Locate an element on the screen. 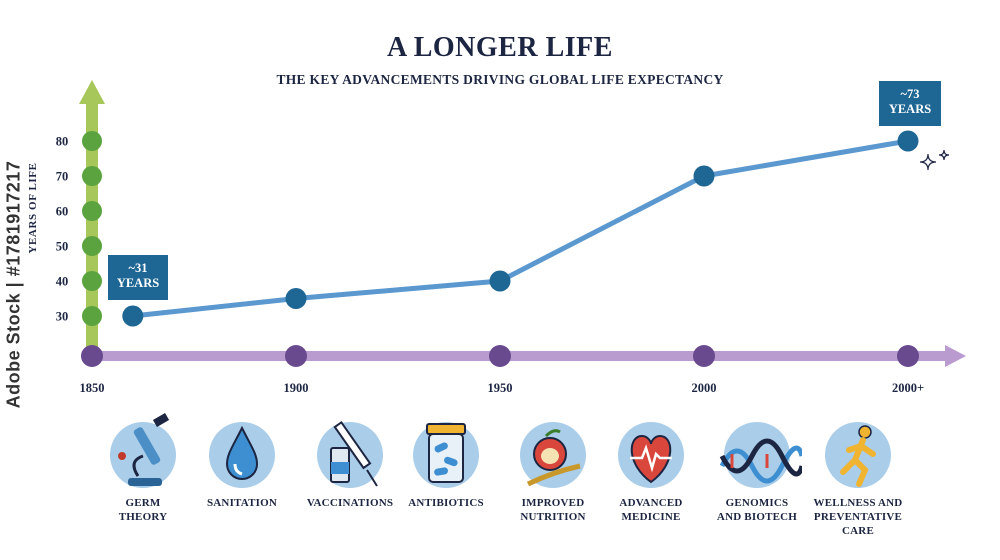 Image resolution: width=1000 pixels, height=560 pixels. end-callout-unit: YEARS is located at coordinates (910, 109).